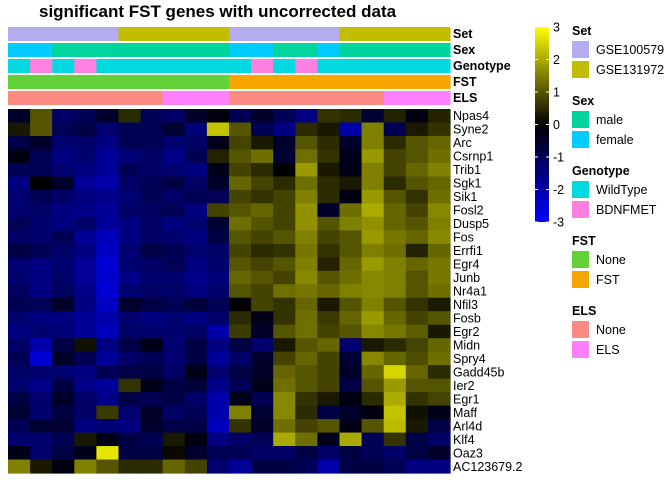  Describe the element at coordinates (467, 184) in the screenshot. I see `row-label: Sgk1` at that location.